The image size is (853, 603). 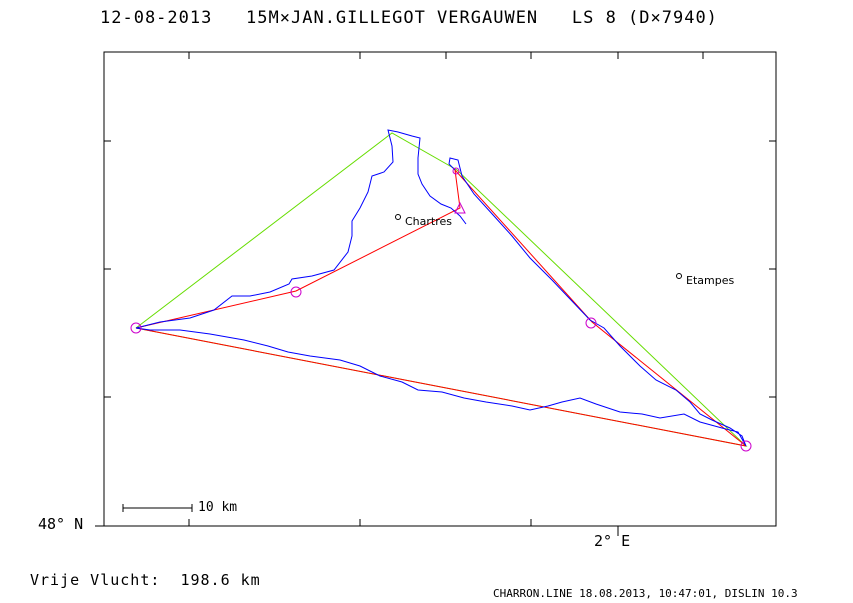 I want to click on turnpoint-start, so click(x=136, y=328).